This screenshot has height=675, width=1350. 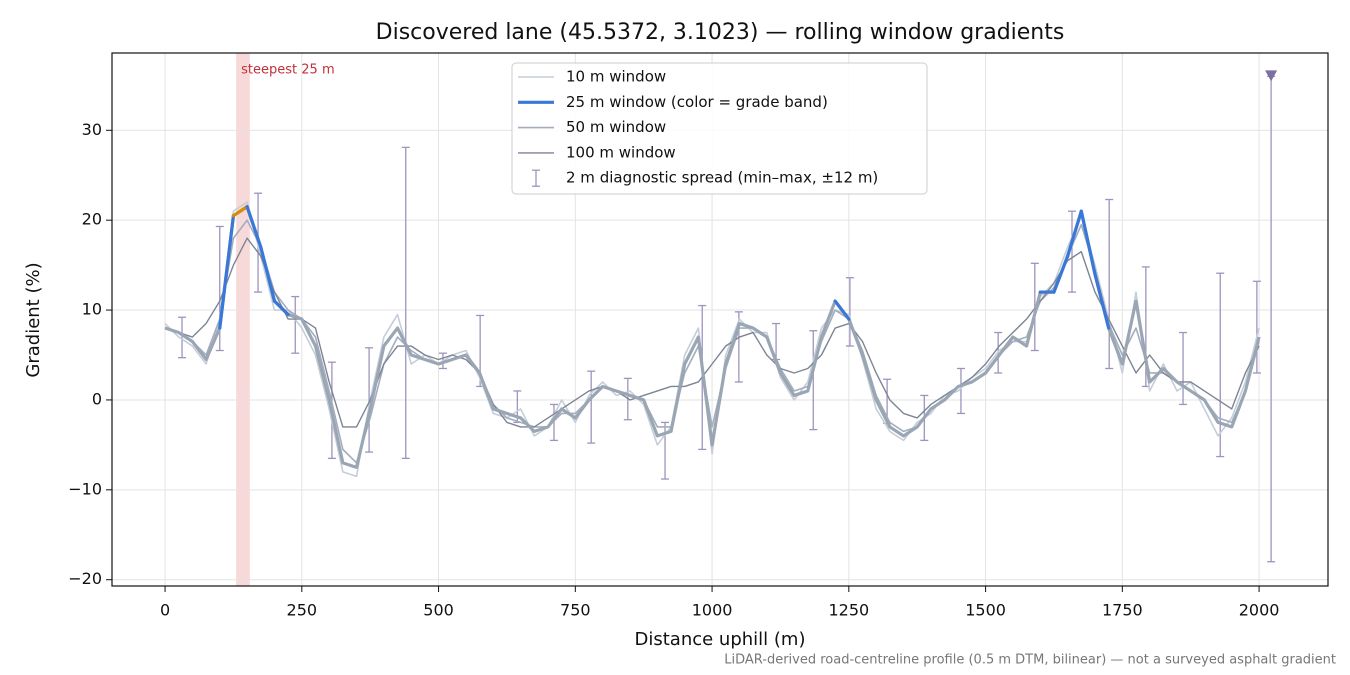 I want to click on legend-label: 25 m window (color = grade band), so click(x=697, y=102).